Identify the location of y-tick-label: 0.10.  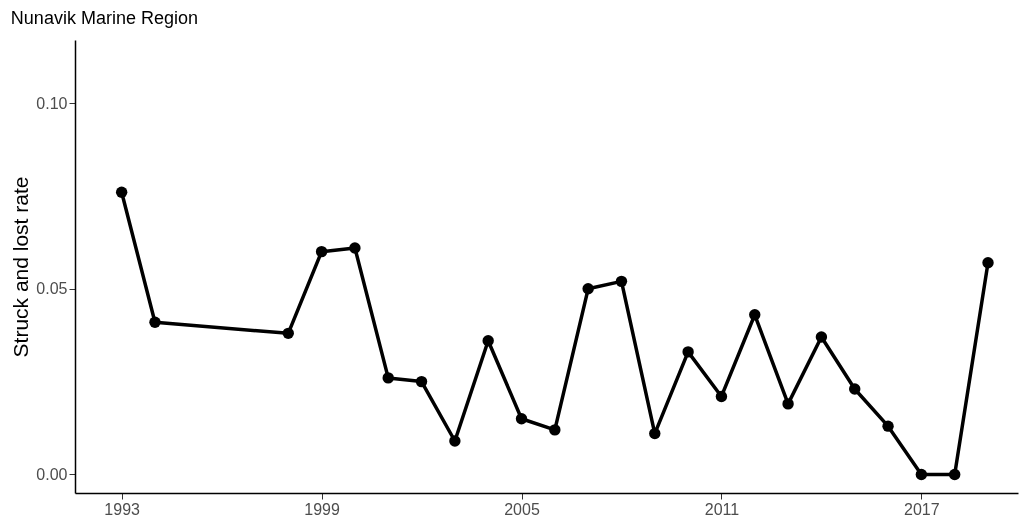
(52, 103).